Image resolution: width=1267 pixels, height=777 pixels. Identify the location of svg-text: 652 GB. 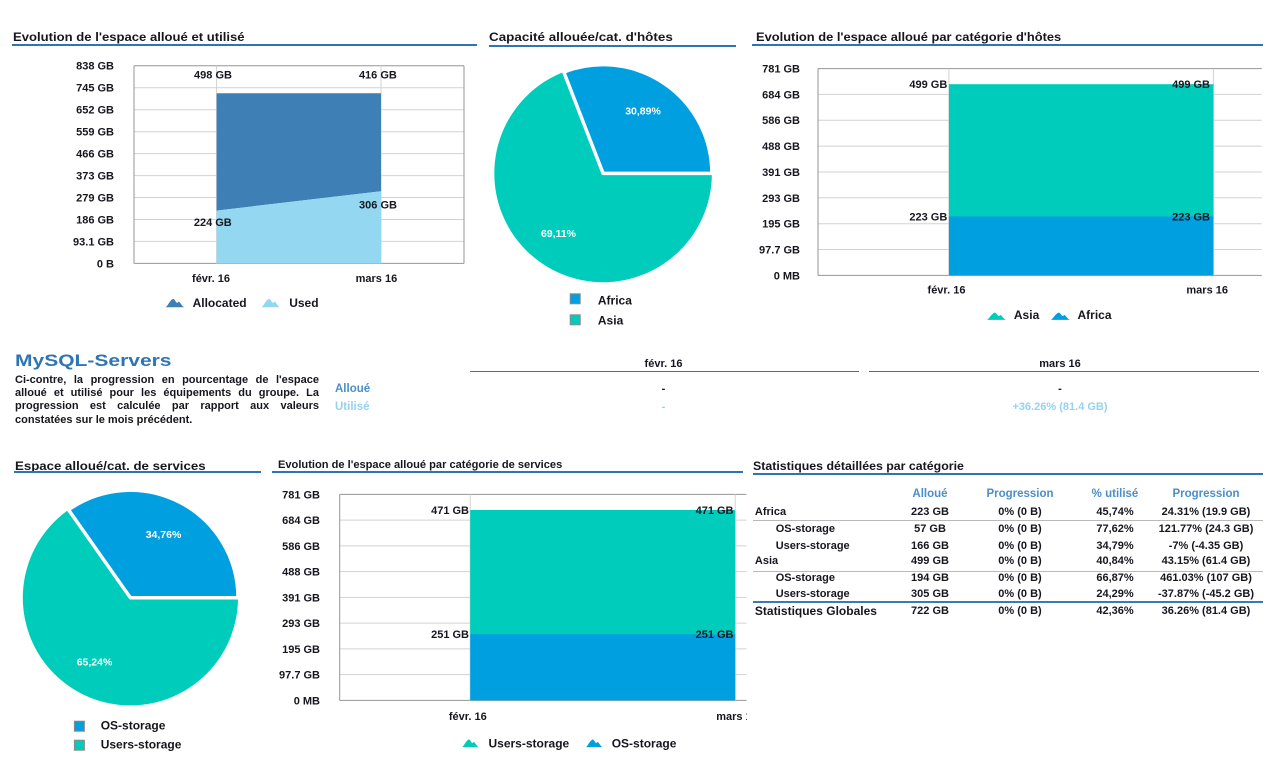
(95, 111).